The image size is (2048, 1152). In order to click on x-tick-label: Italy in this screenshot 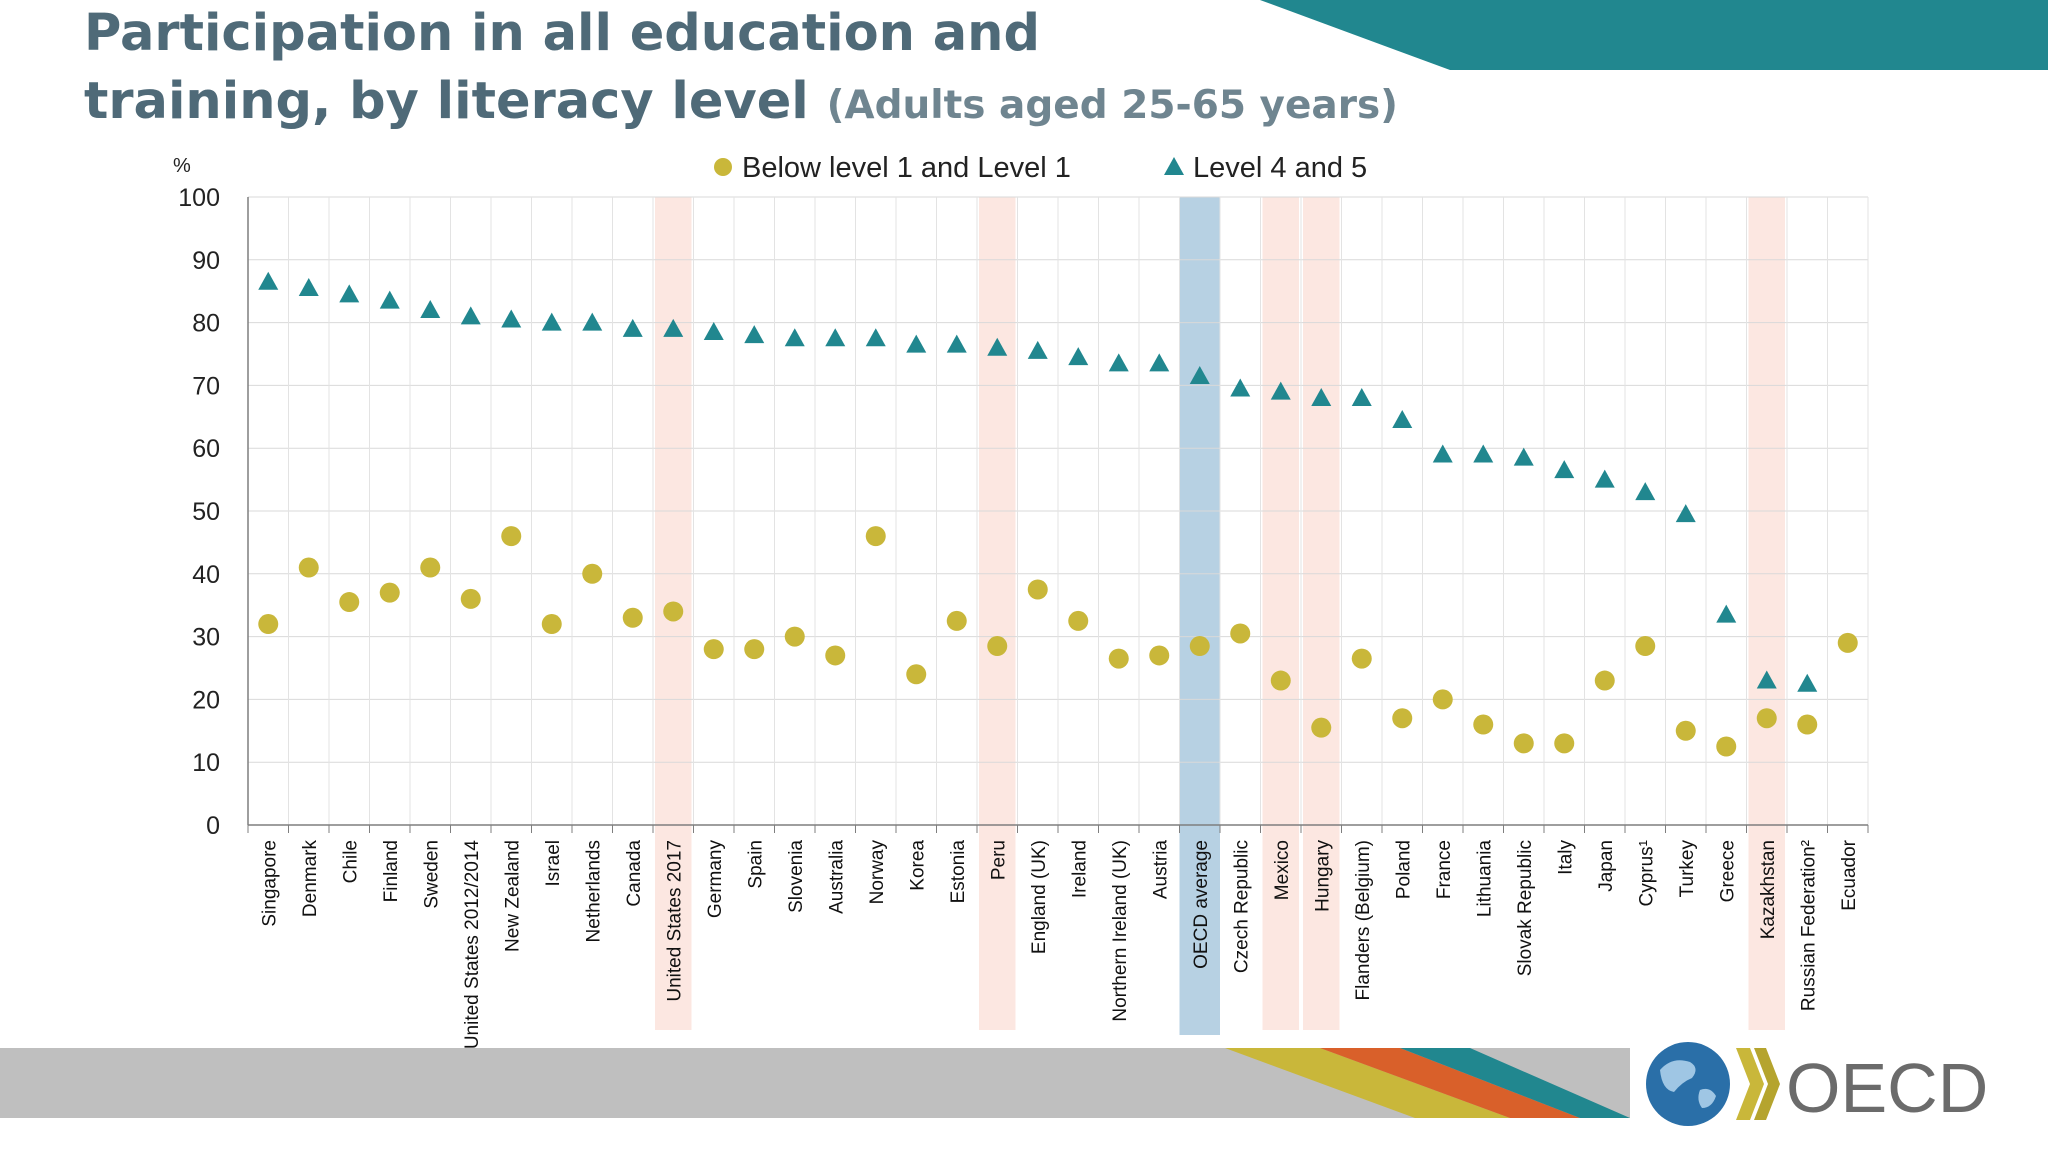, I will do `click(1565, 857)`.